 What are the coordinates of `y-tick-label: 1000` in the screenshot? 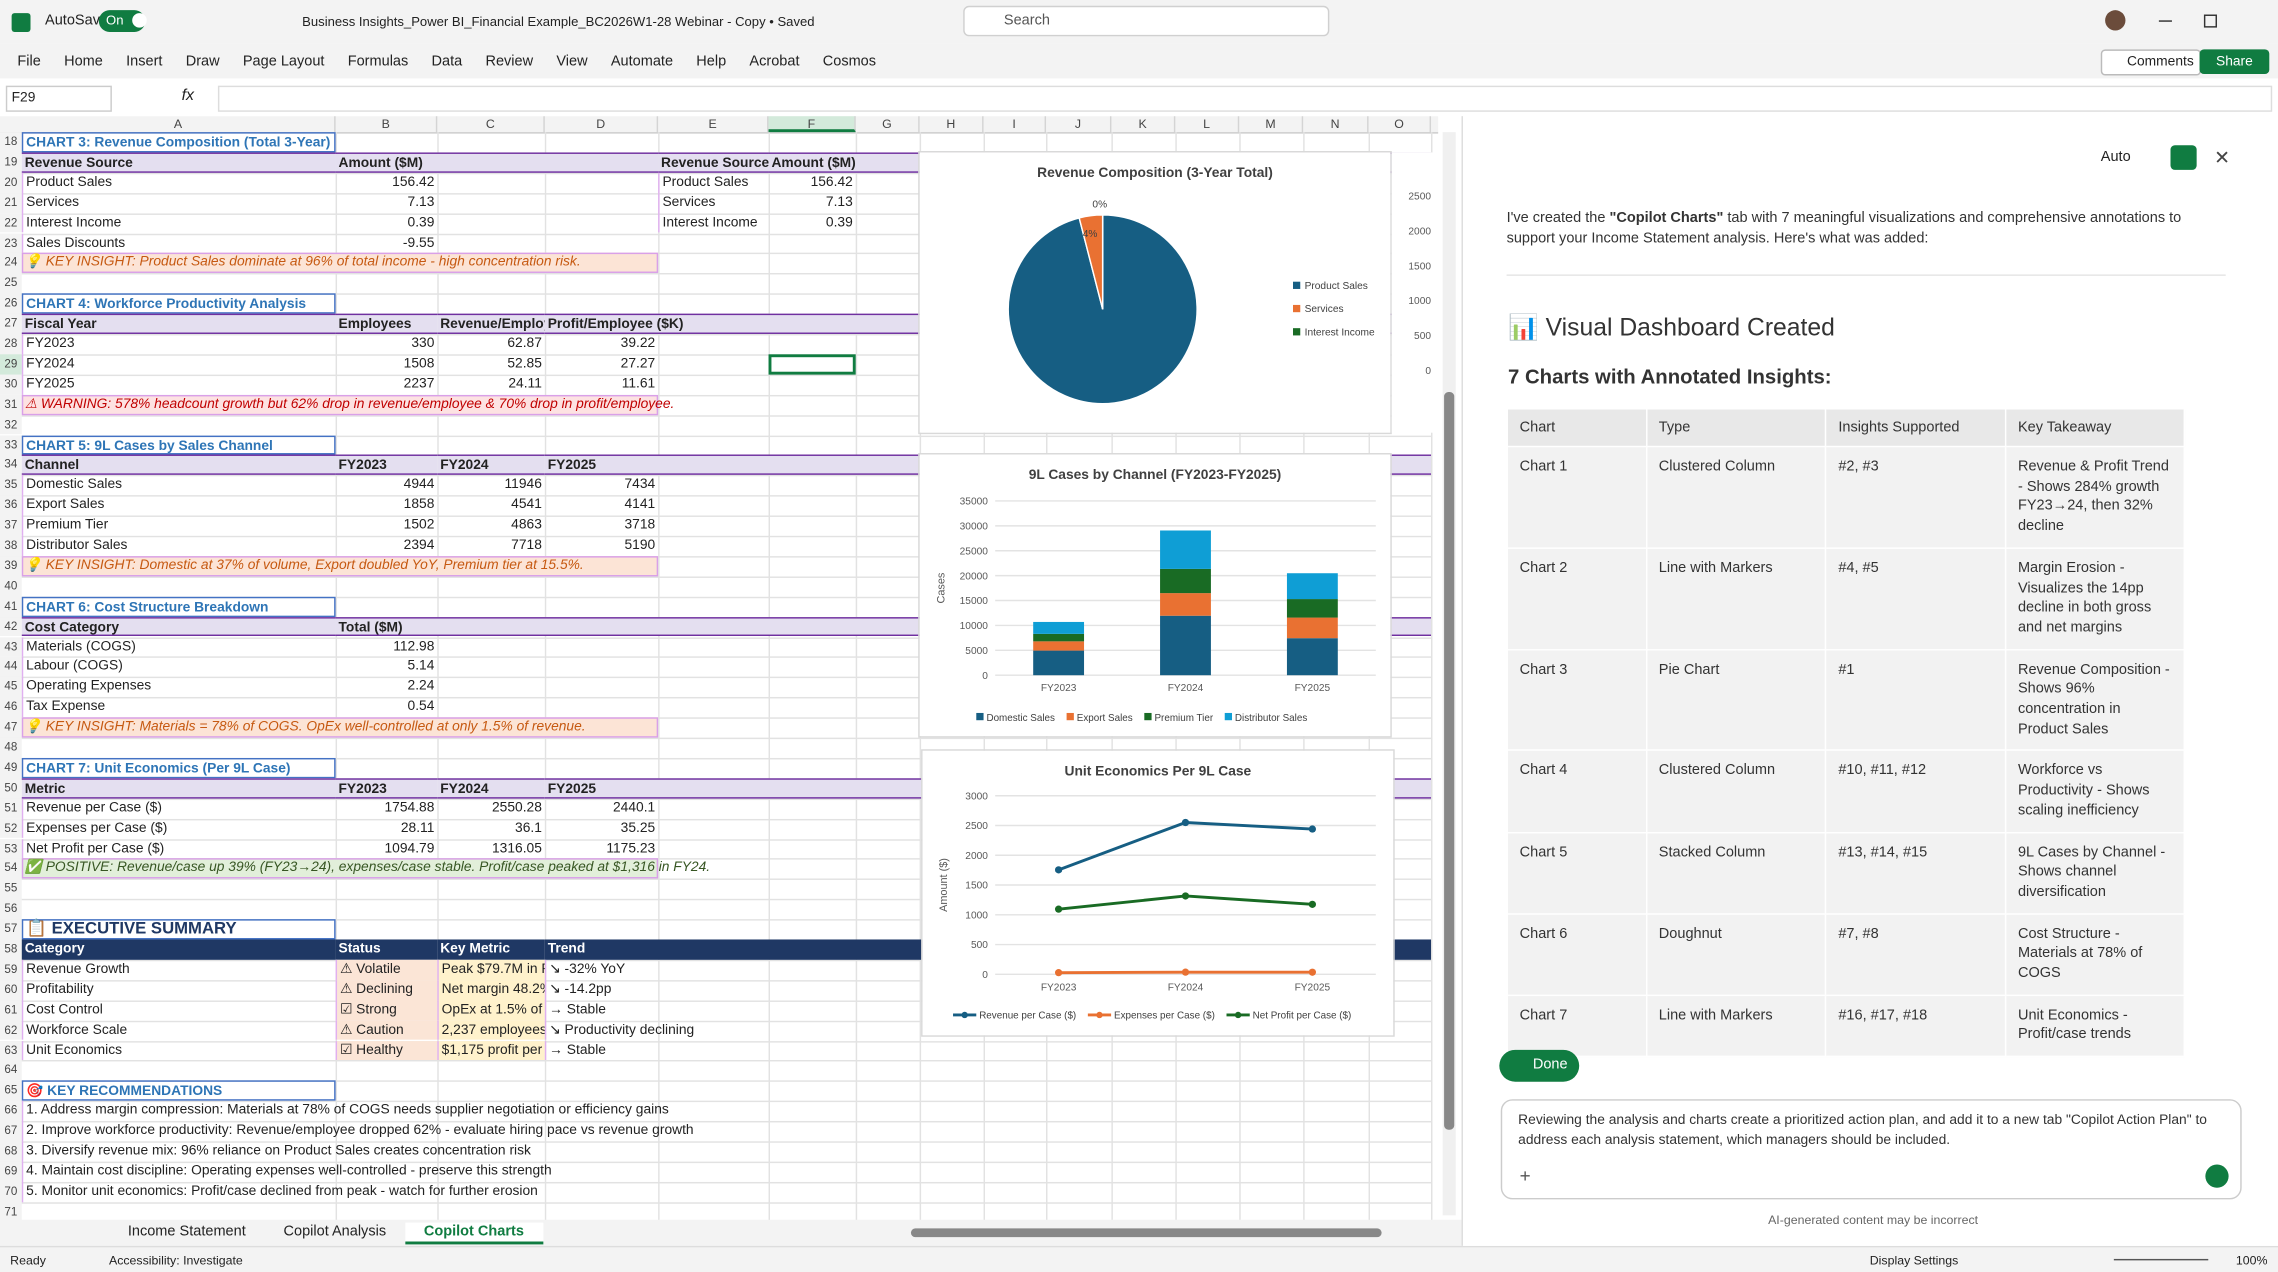 It's located at (1419, 301).